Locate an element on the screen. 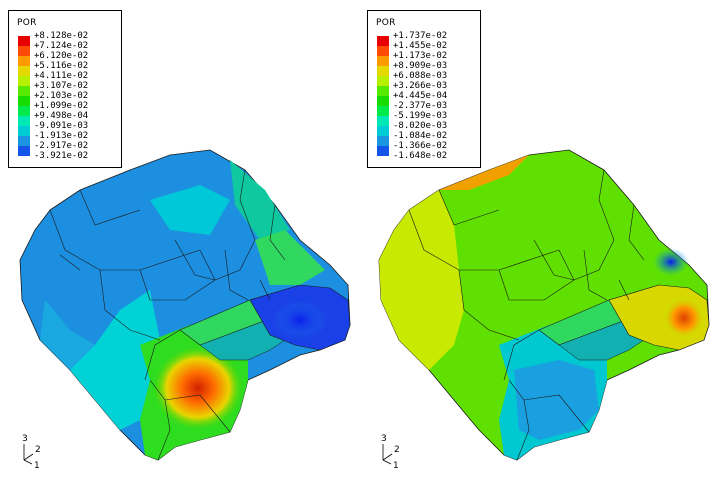 This screenshot has width=718, height=486. legend-level-label: -1.913e-02 is located at coordinates (61, 136).